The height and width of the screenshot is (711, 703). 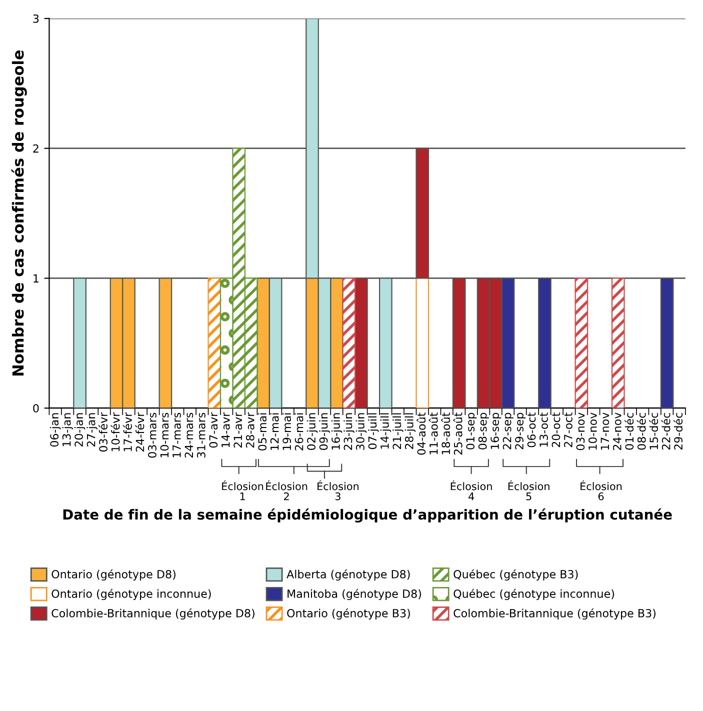 What do you see at coordinates (529, 490) in the screenshot?
I see `text: Éclosion 5` at bounding box center [529, 490].